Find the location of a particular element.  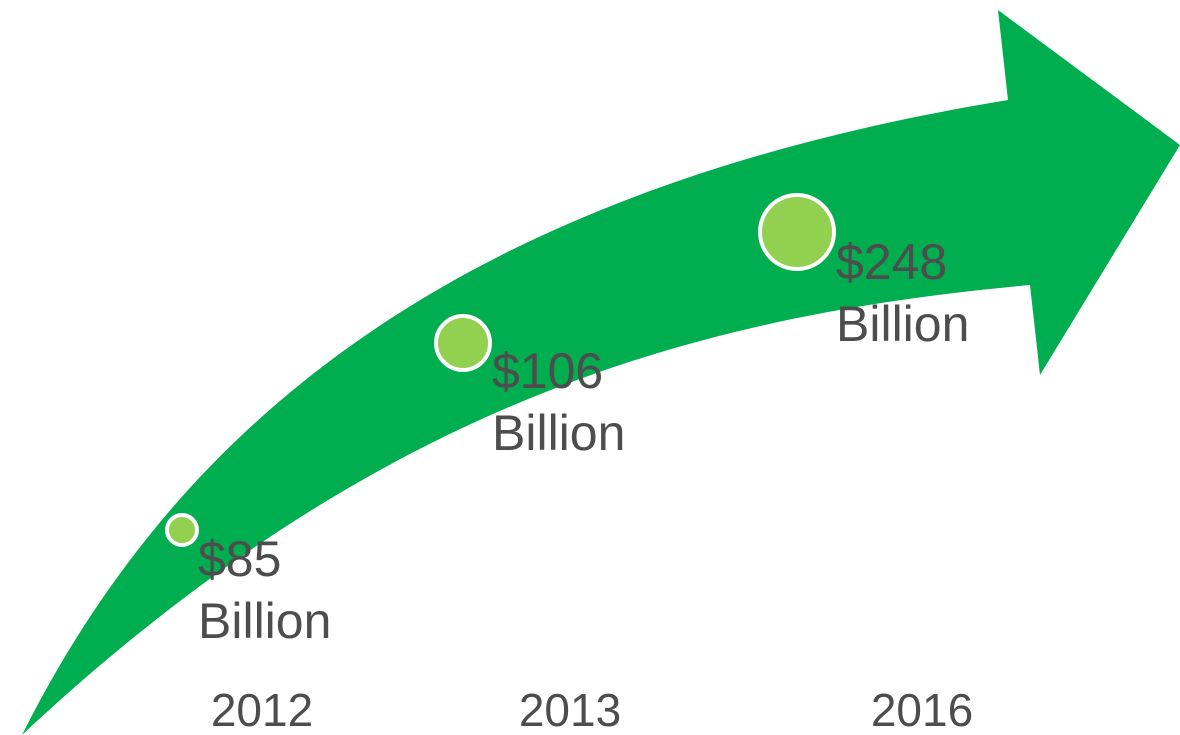

year-label: 2012 is located at coordinates (262, 709).